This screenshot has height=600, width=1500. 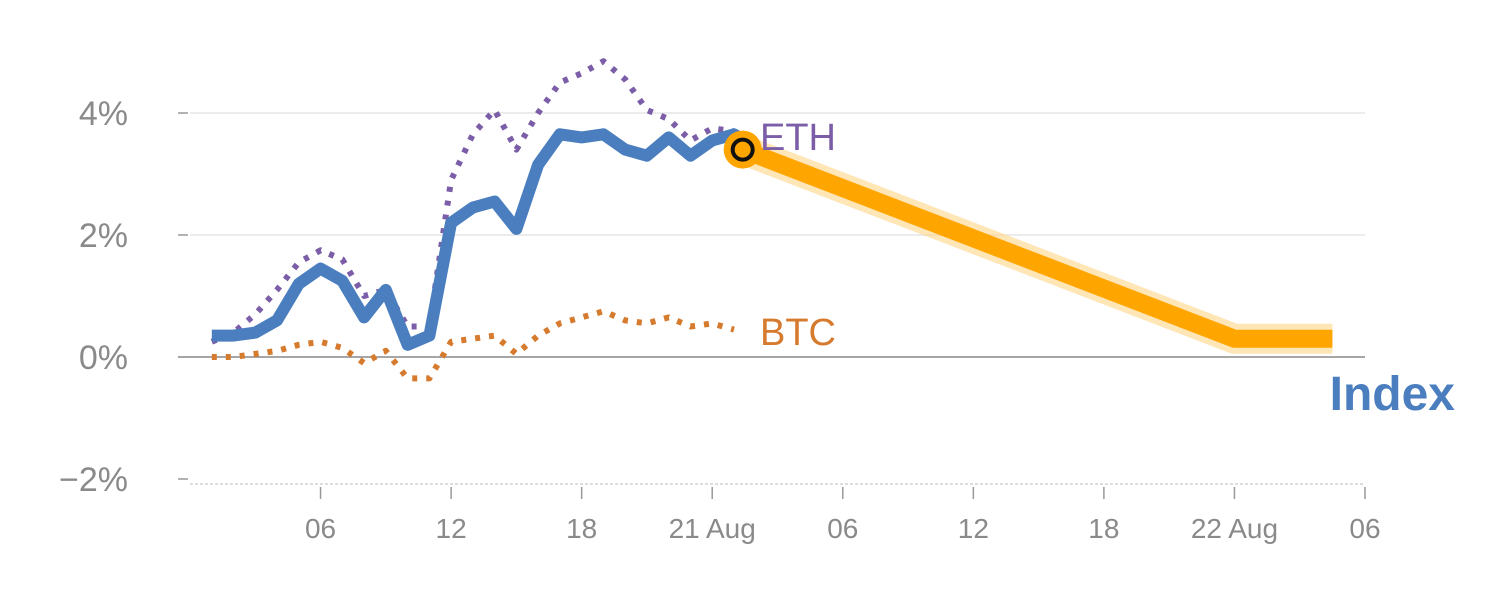 I want to click on x-tick-label: 21 Aug, so click(x=712, y=528).